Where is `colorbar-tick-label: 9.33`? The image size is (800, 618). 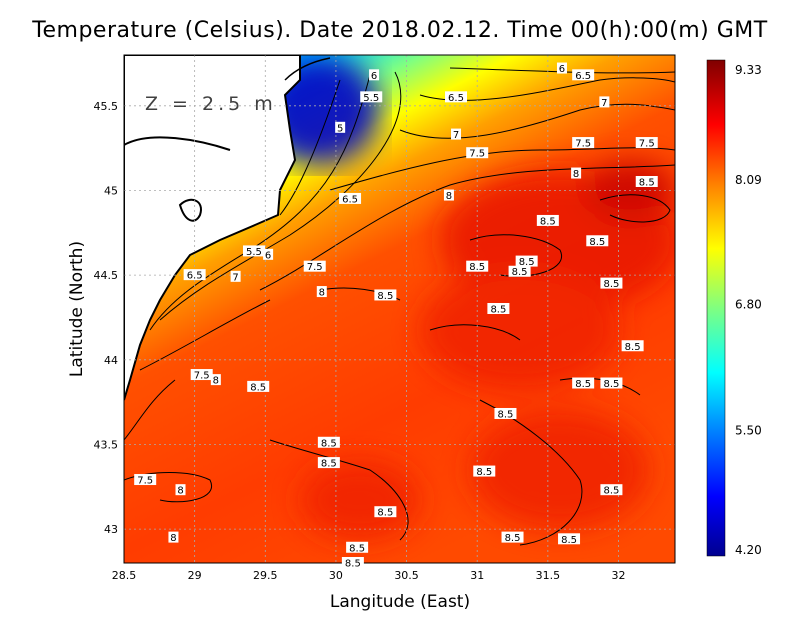 colorbar-tick-label: 9.33 is located at coordinates (748, 70).